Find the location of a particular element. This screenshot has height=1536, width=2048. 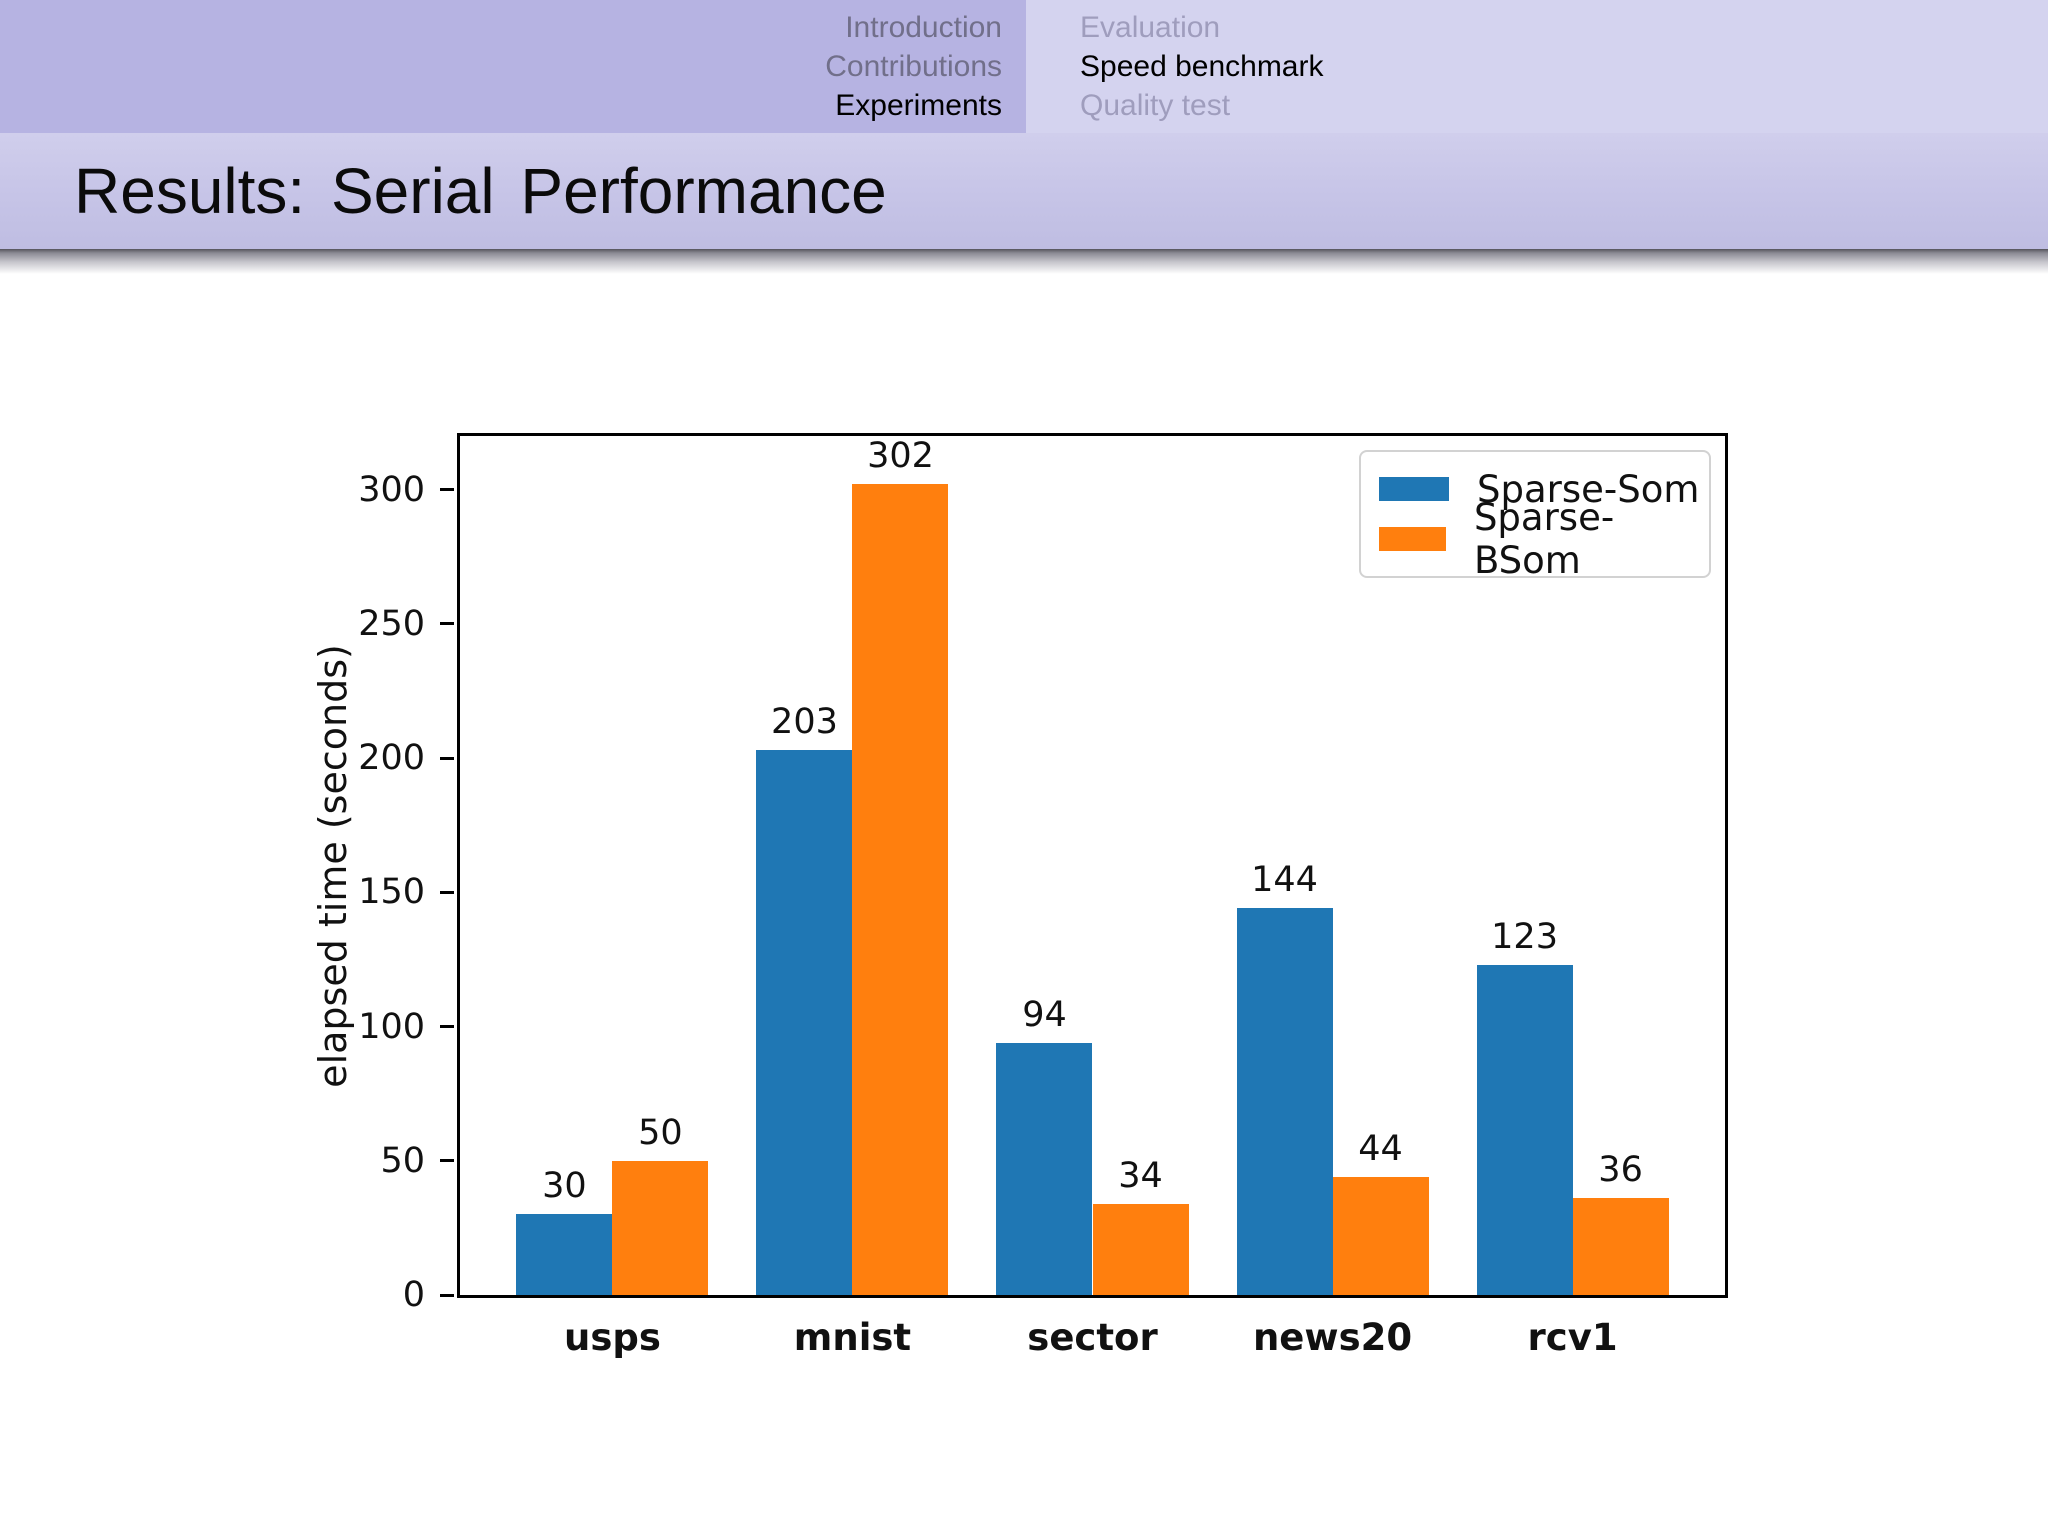

nav-sections: Introduction Contributions Experiments is located at coordinates (513, 66).